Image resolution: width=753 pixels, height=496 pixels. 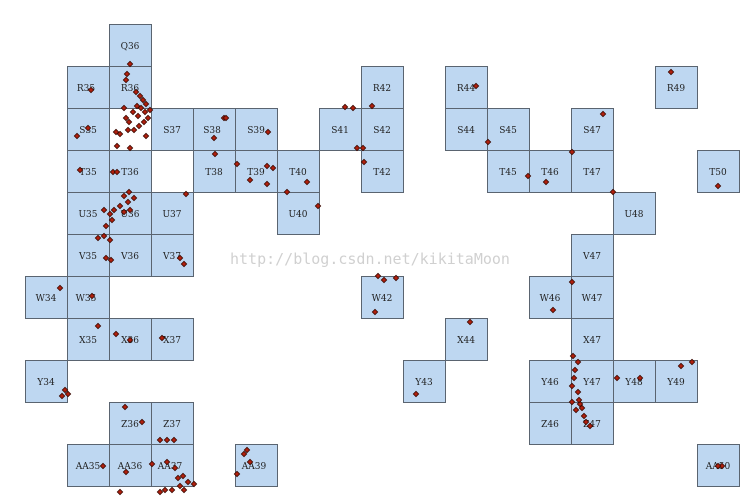 I want to click on grid-cell-x35, so click(x=88, y=339).